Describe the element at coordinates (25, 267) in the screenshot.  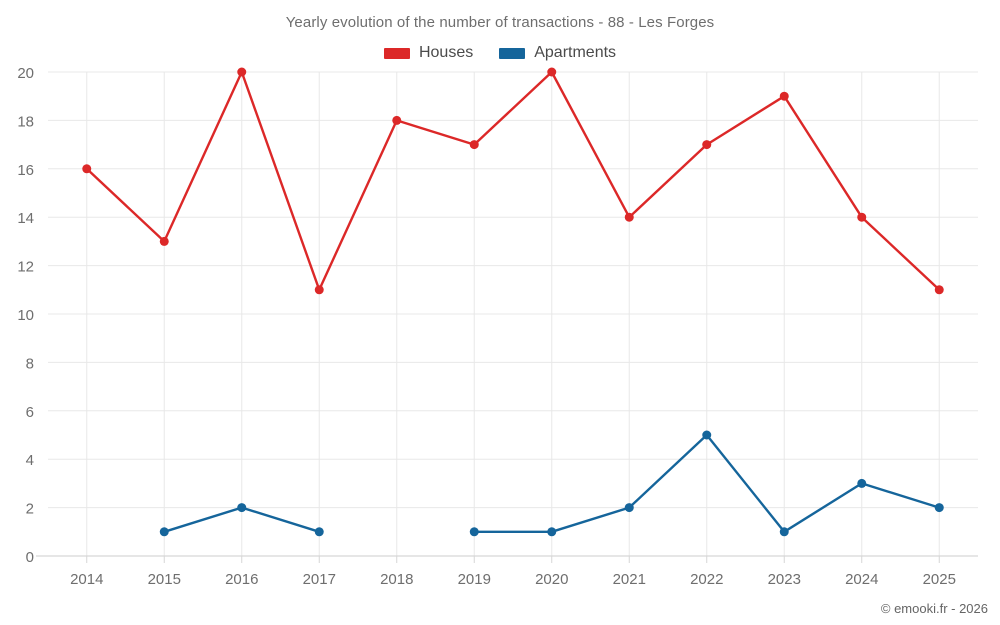
I see `y-axis-tick-label: 12` at that location.